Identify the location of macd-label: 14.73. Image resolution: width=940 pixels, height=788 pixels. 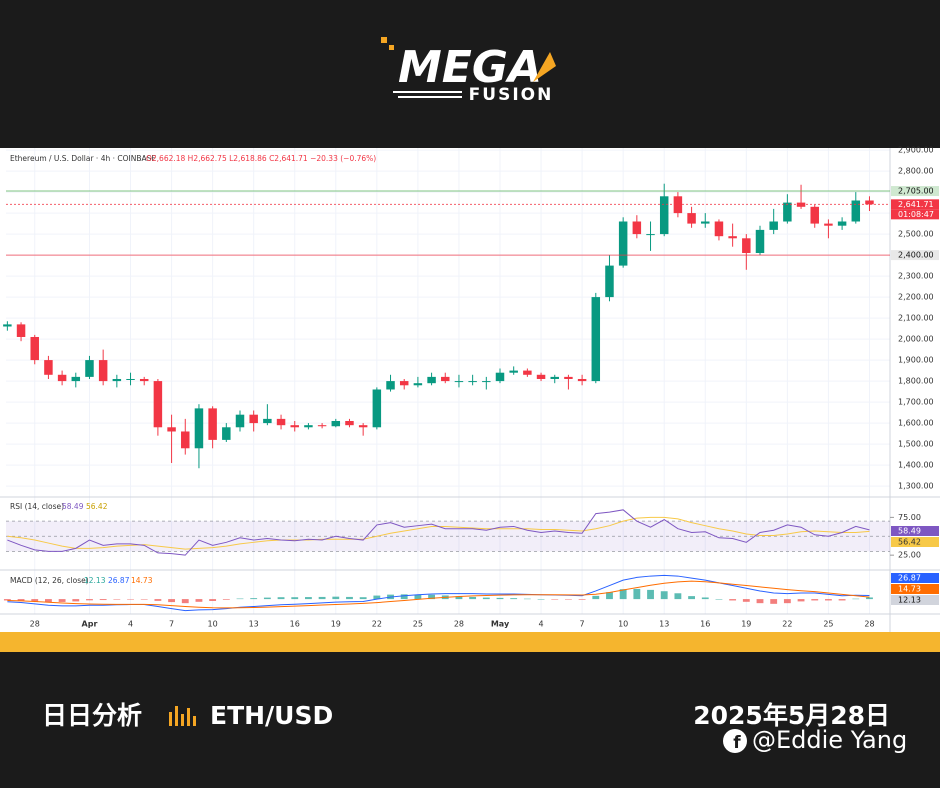
(909, 589).